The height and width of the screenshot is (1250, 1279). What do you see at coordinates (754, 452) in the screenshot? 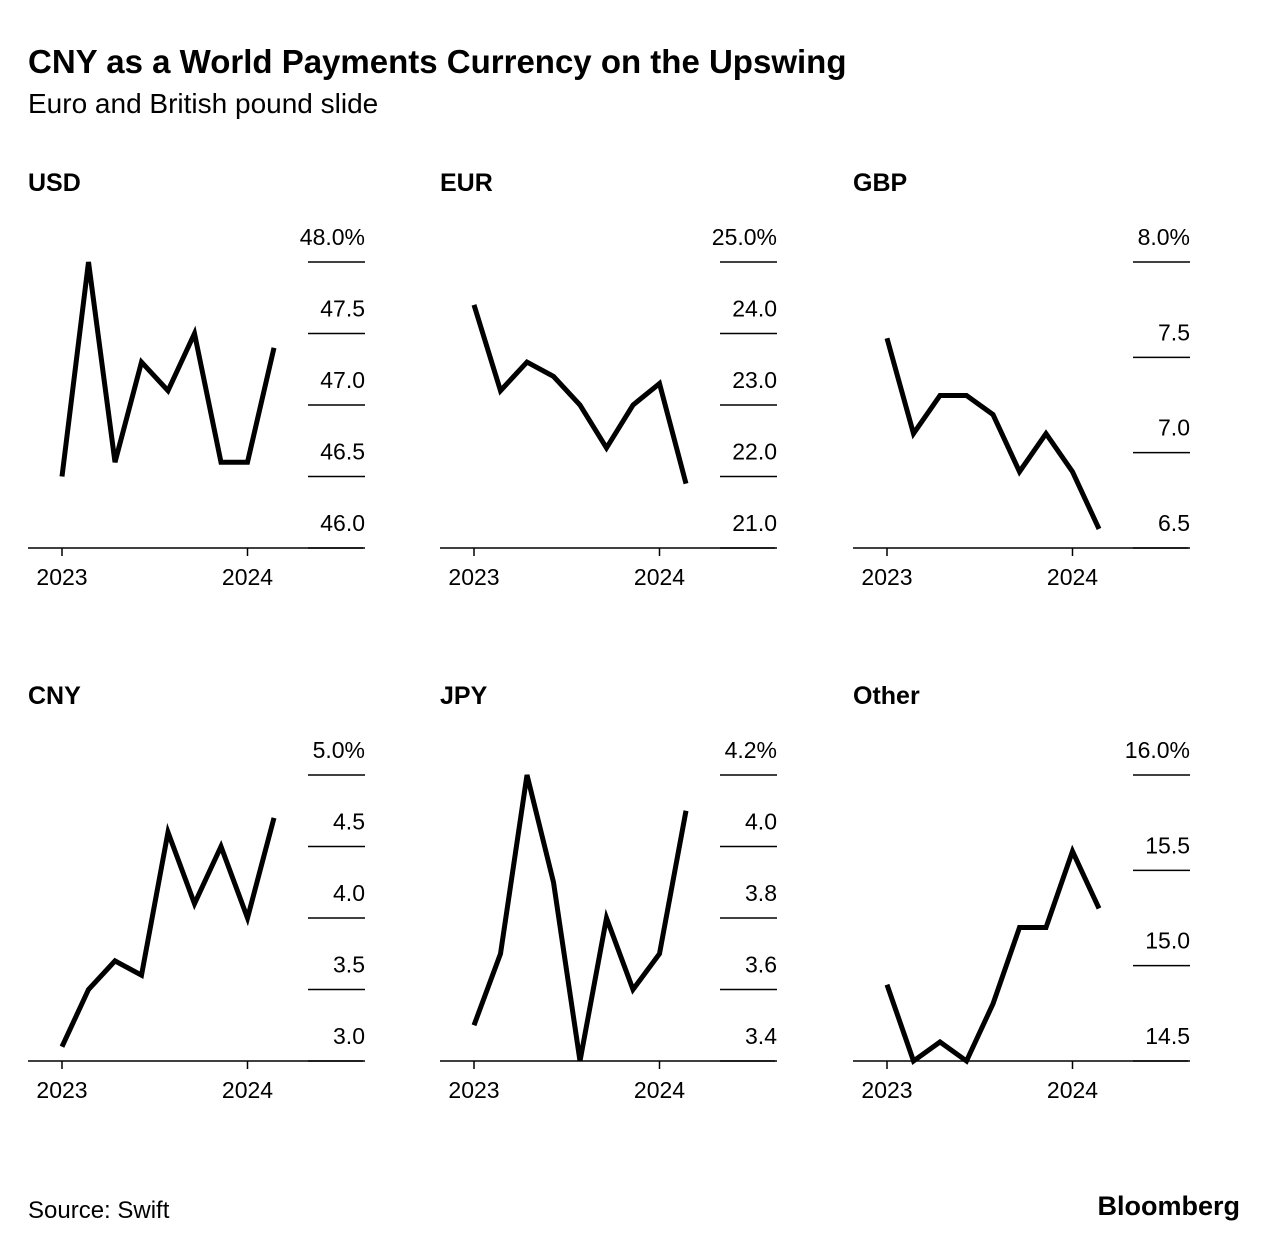
I see `y-tick-label: 22.0` at bounding box center [754, 452].